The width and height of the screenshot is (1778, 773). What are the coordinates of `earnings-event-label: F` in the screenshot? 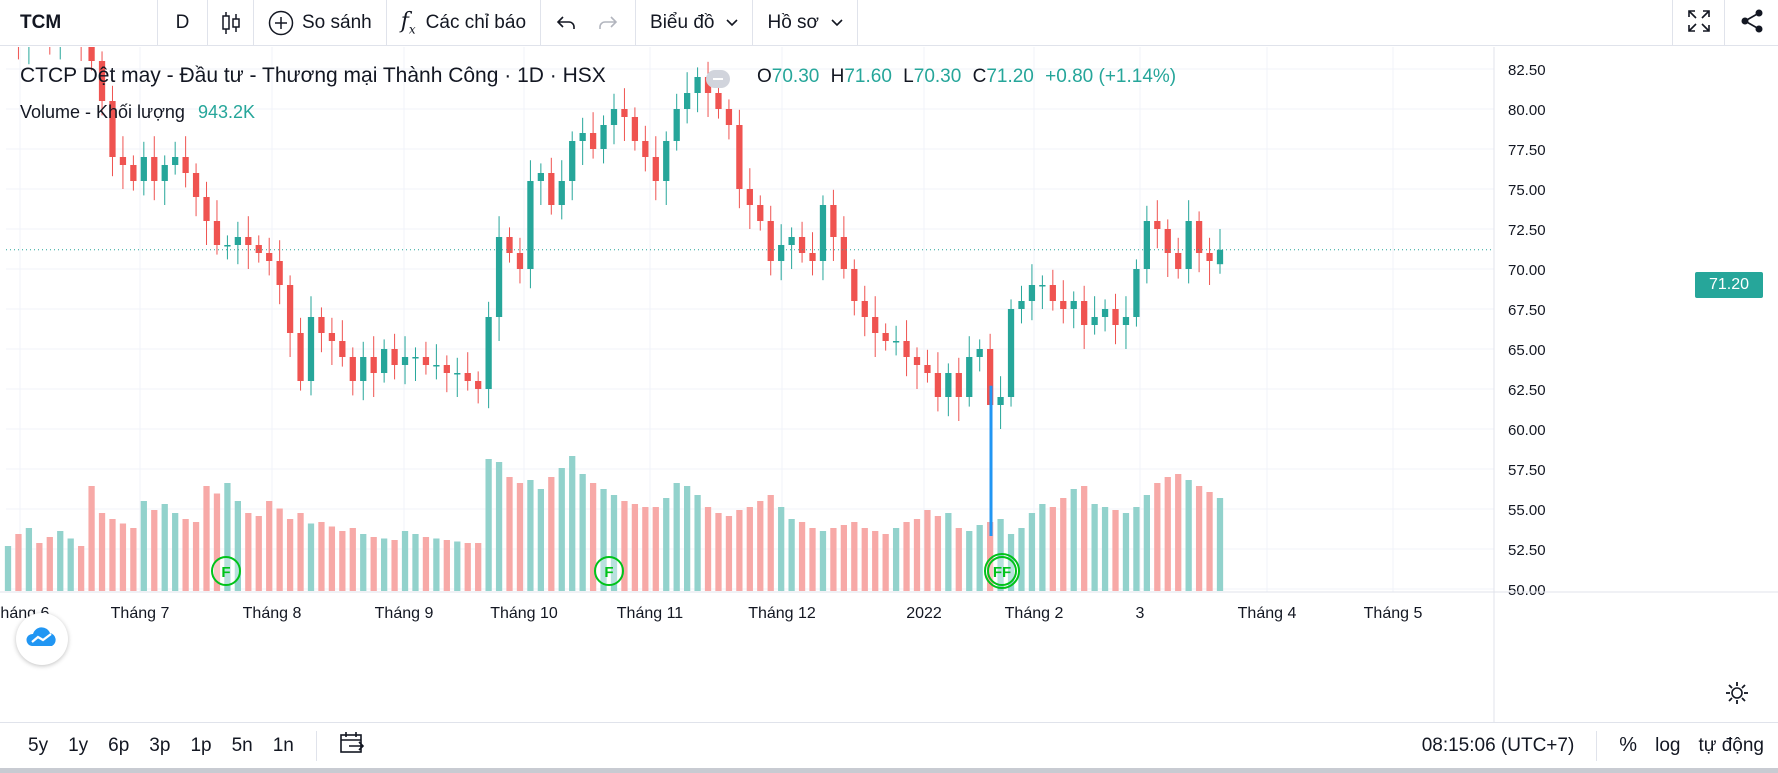 It's located at (608, 572).